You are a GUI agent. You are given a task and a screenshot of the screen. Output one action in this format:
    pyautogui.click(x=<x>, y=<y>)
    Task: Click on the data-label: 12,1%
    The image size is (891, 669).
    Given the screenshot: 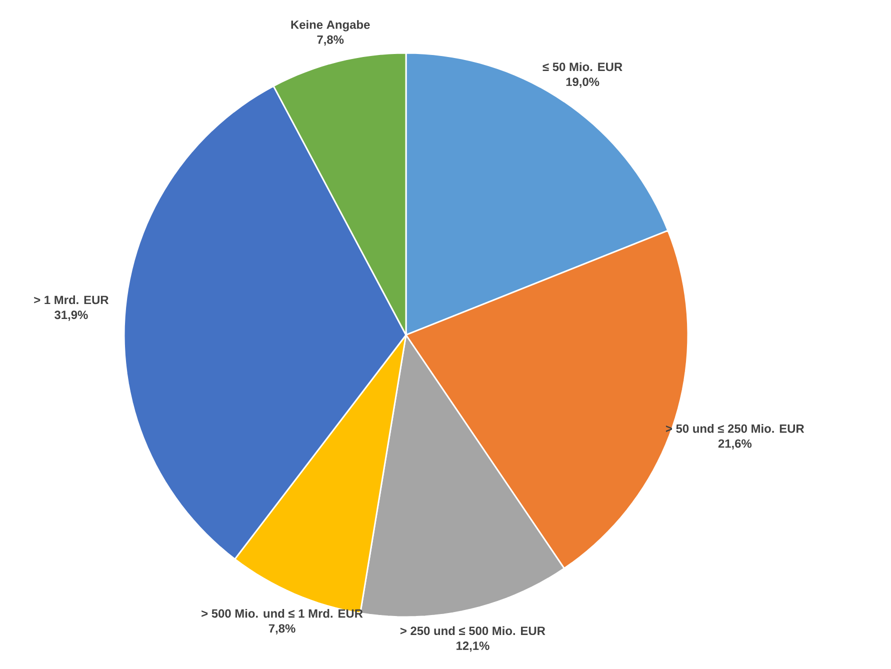 What is the action you would take?
    pyautogui.click(x=473, y=647)
    